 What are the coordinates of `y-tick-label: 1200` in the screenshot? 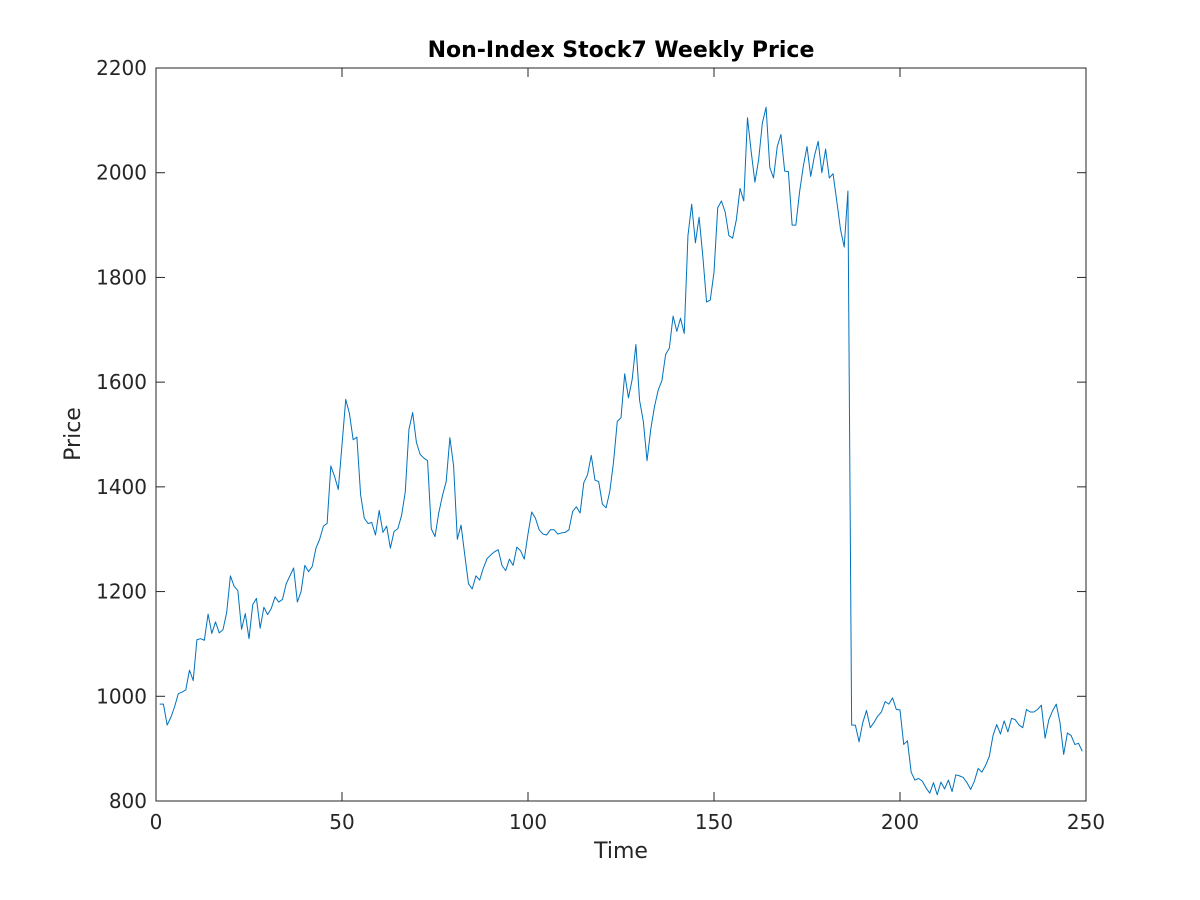 It's located at (121, 592).